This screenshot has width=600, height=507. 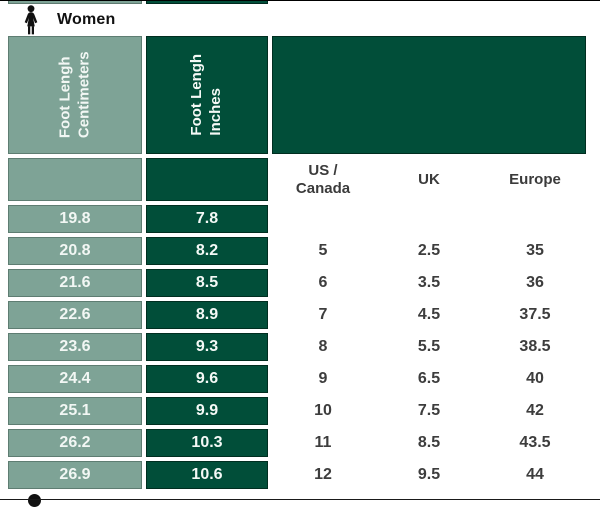 What do you see at coordinates (323, 219) in the screenshot?
I see `cell-us` at bounding box center [323, 219].